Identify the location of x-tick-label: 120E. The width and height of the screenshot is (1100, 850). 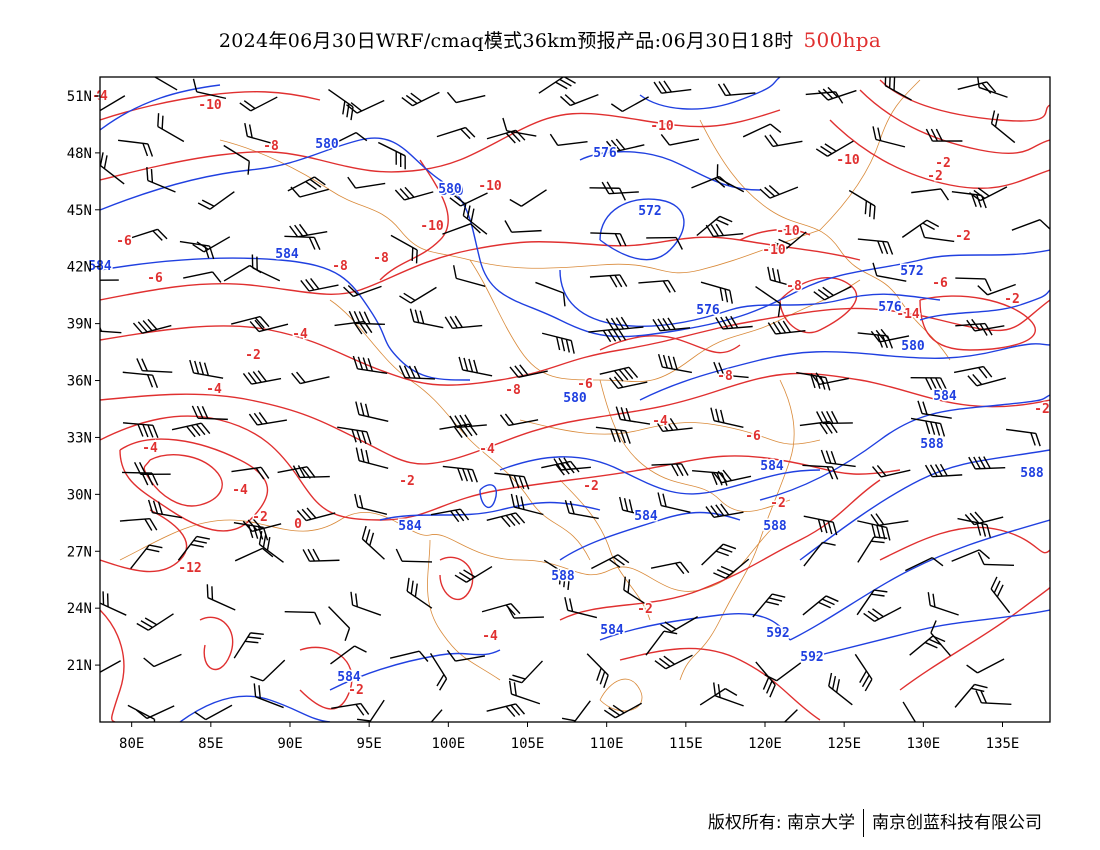
(765, 744).